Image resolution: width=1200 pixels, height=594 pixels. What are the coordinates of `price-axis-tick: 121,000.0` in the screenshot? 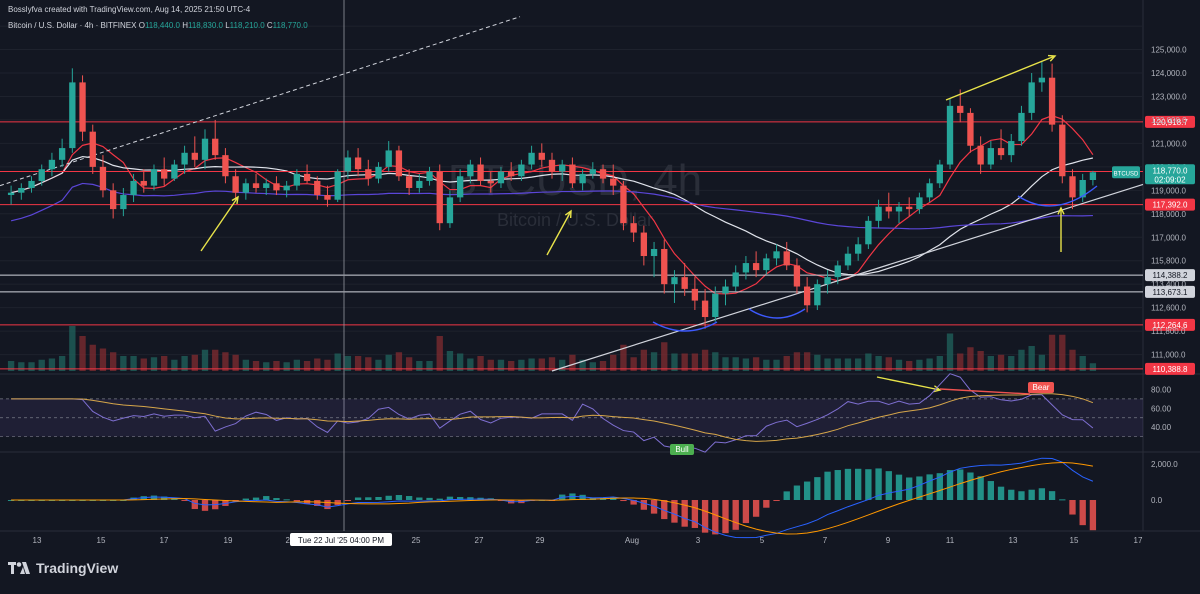 It's located at (1169, 143).